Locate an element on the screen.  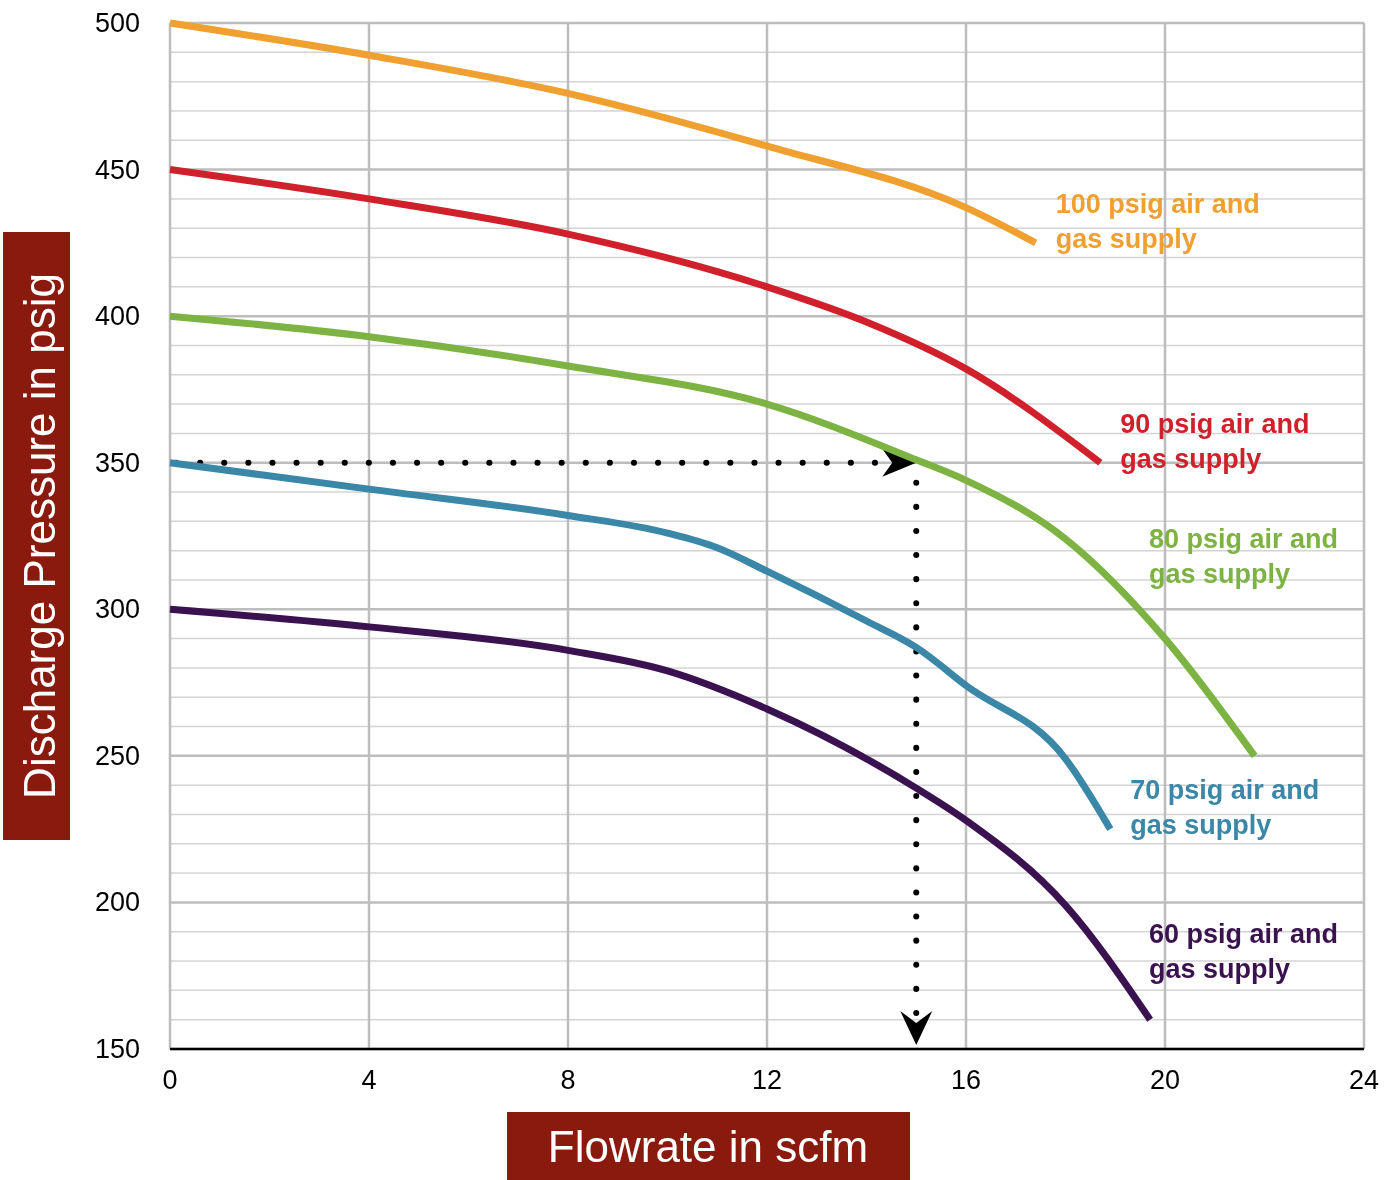
series-label: 60 psig air and gas supply is located at coordinates (1244, 952).